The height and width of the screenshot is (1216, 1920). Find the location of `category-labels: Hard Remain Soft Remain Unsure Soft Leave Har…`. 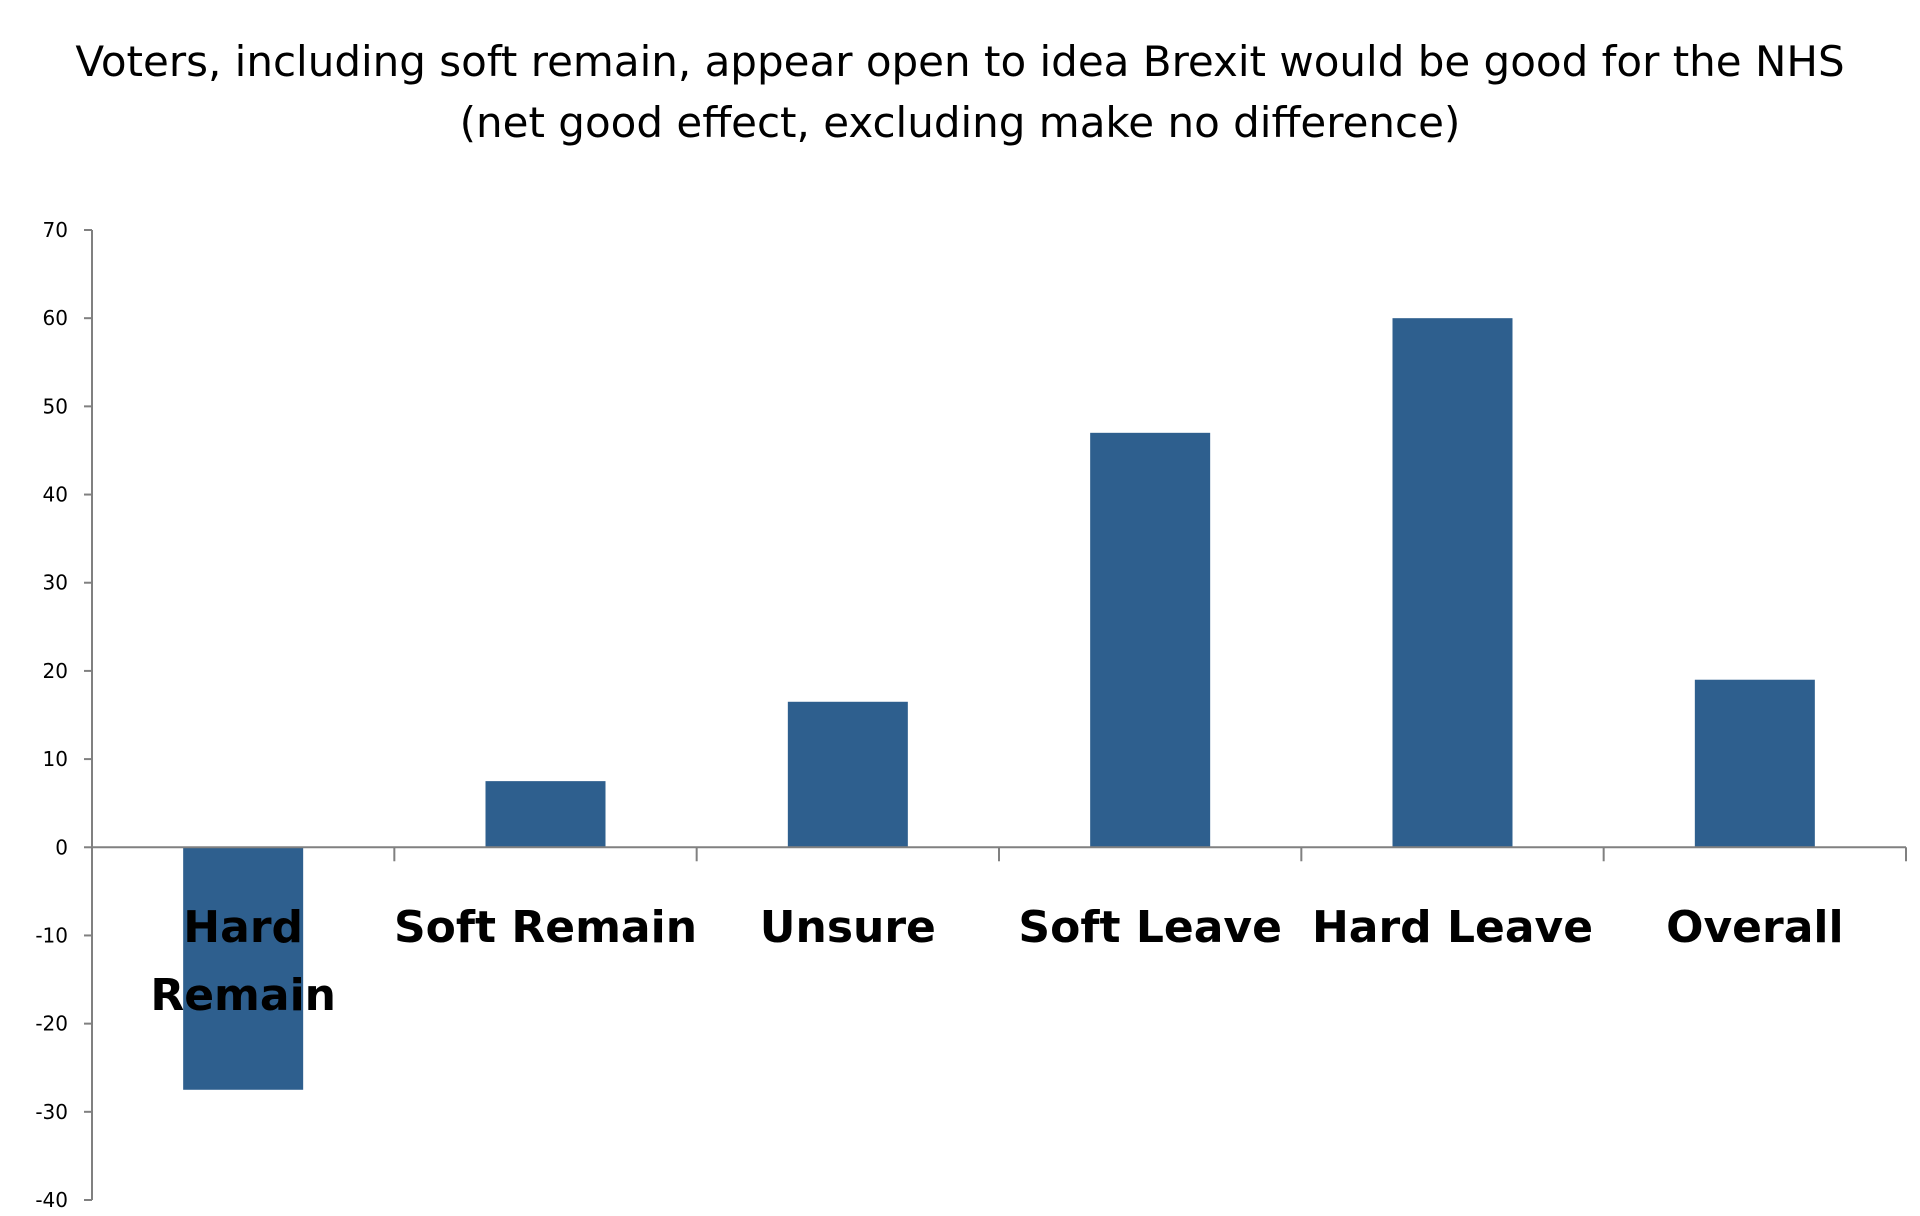

category-labels: Hard Remain Soft Remain Unsure Soft Leave Har… is located at coordinates (996, 961).